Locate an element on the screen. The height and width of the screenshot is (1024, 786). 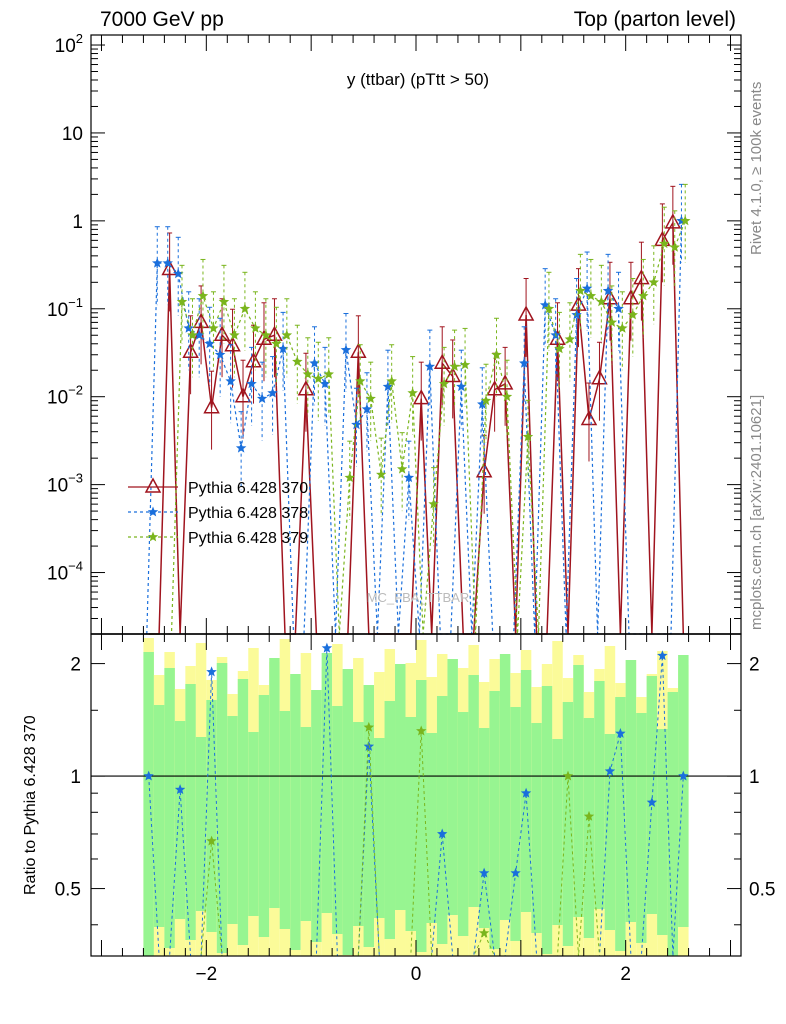
ratio-y-tick-label: 2 is located at coordinates (754, 665).